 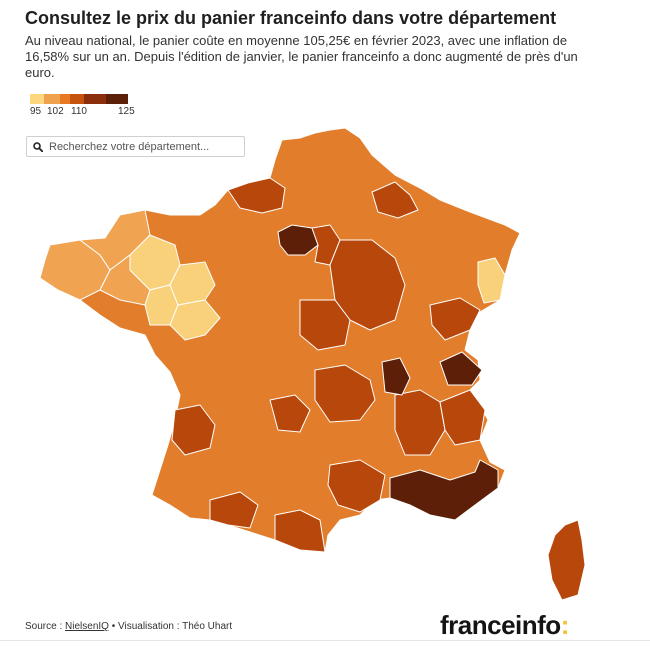 I want to click on region-savoie, so click(x=461, y=368).